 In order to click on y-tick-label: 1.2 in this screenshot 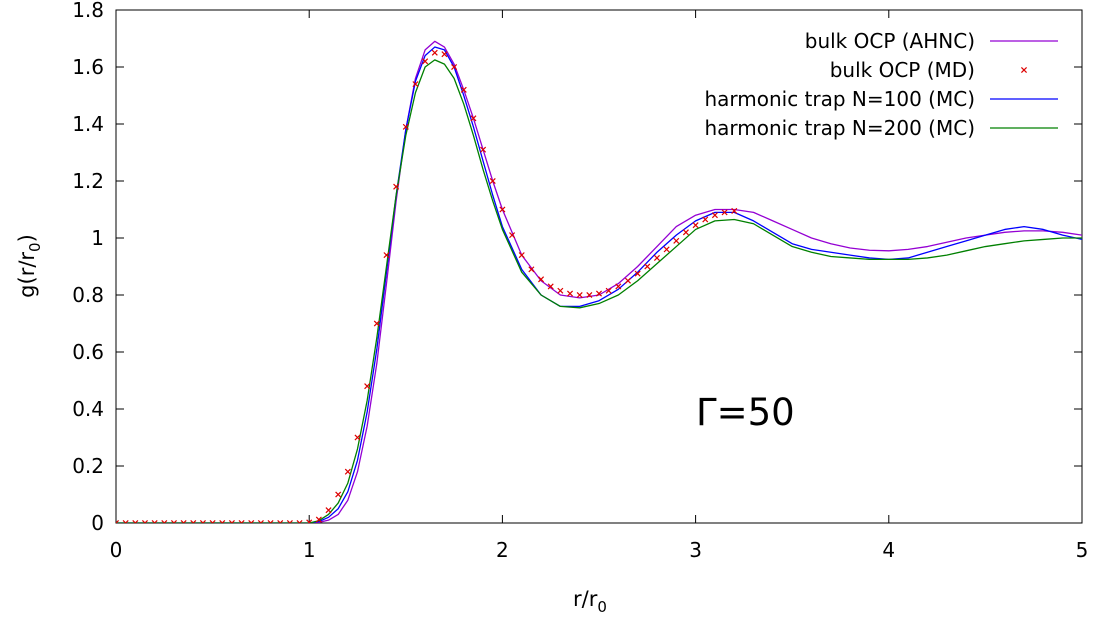, I will do `click(88, 181)`.